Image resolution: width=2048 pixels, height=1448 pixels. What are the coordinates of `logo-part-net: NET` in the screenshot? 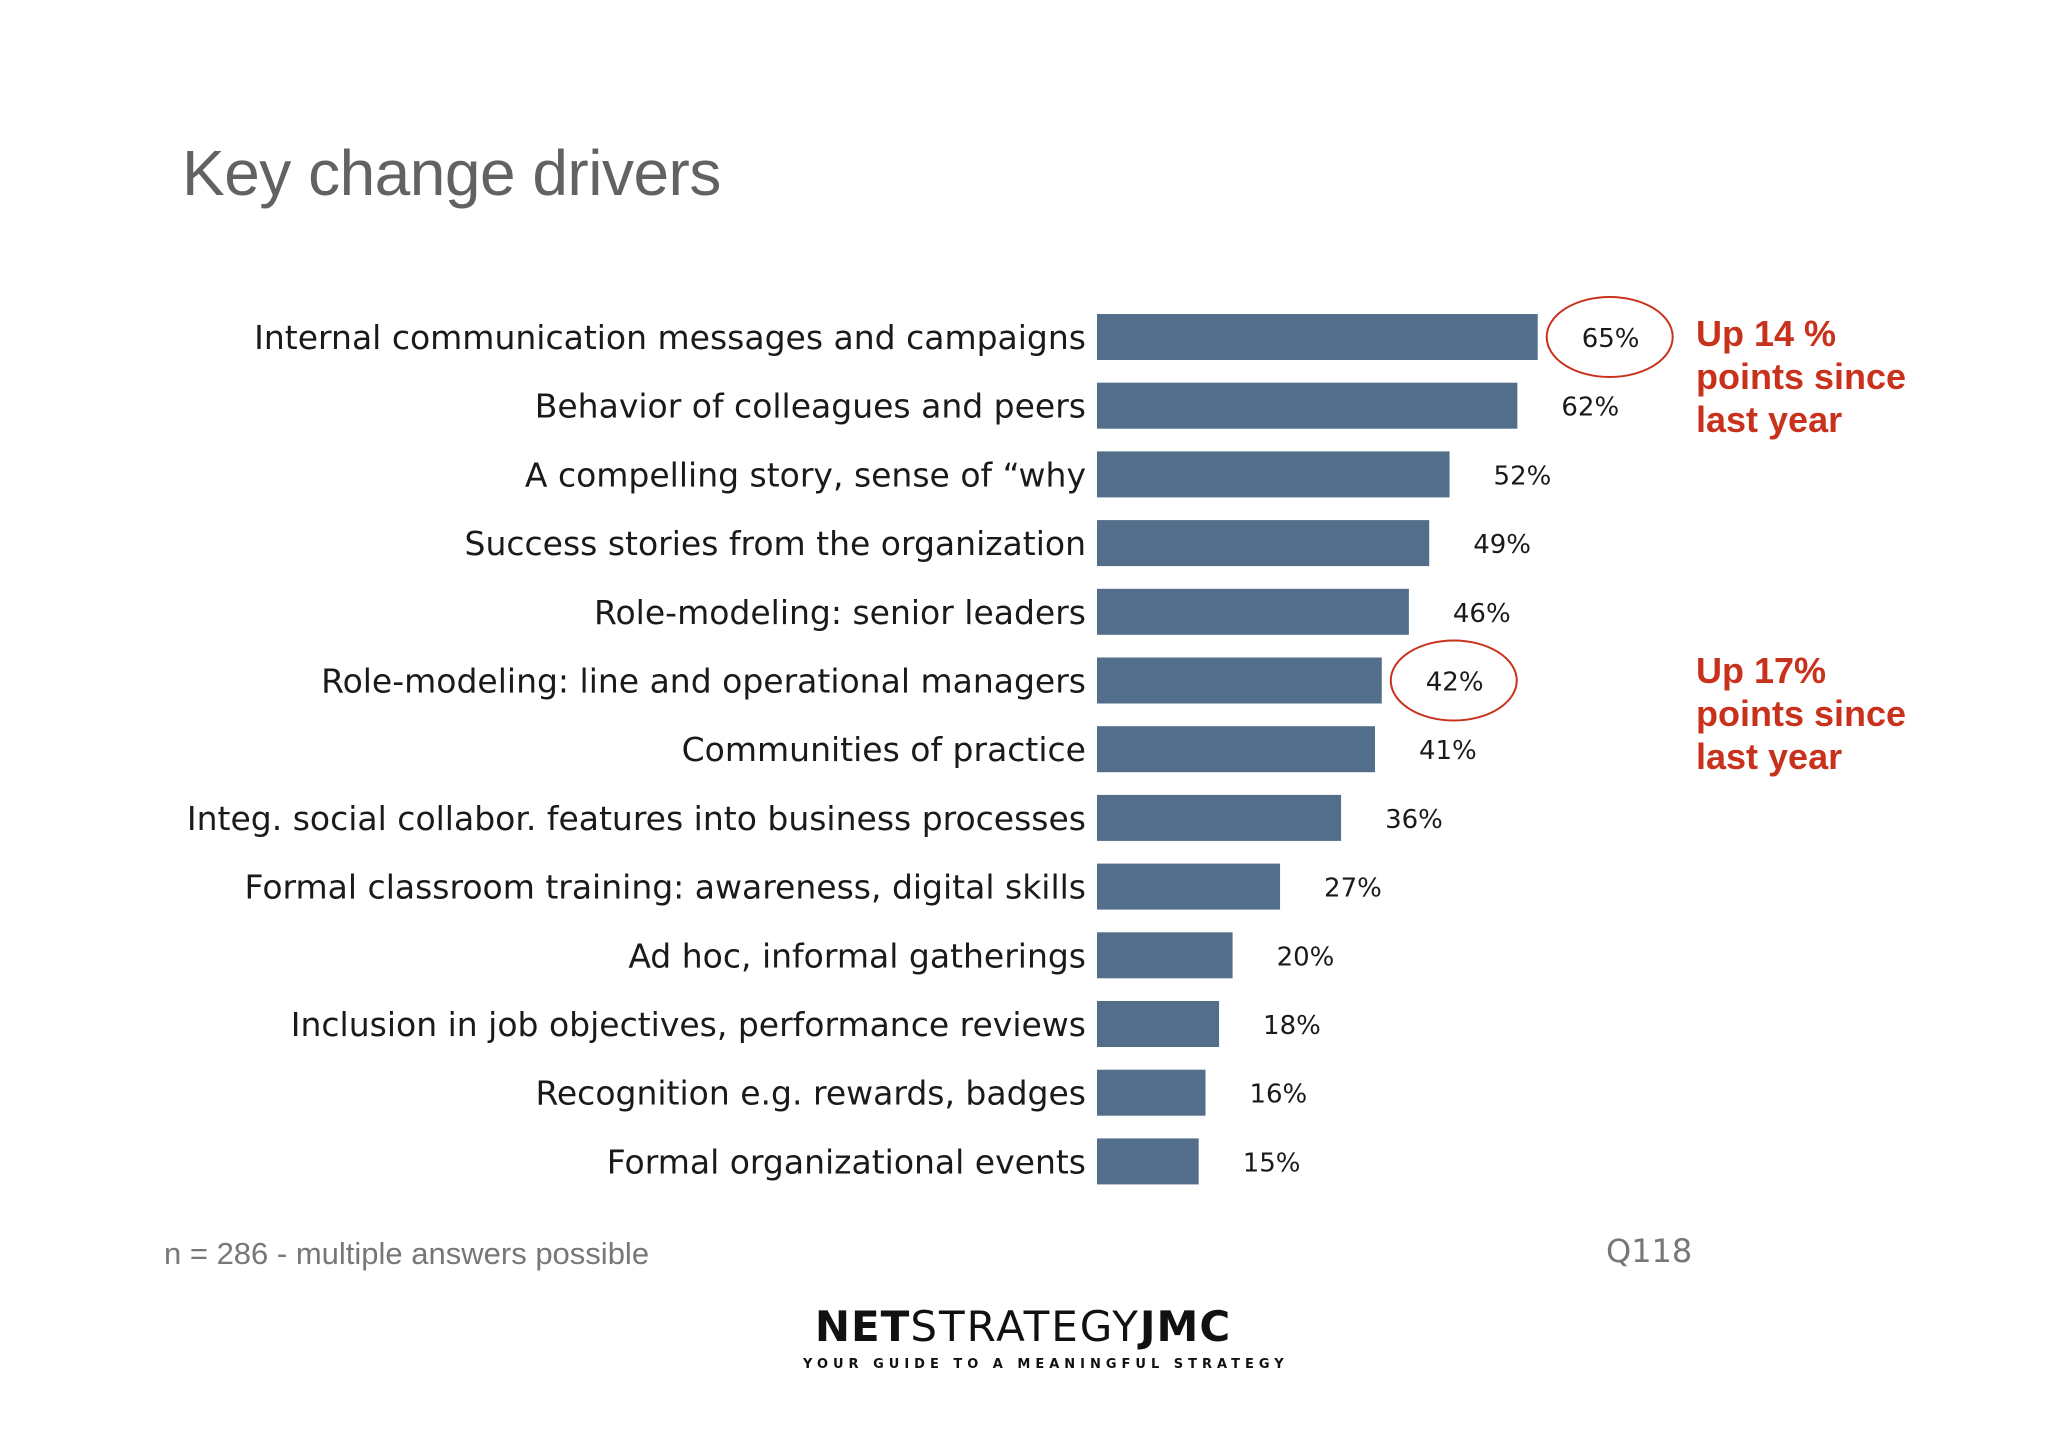 It's located at (862, 1326).